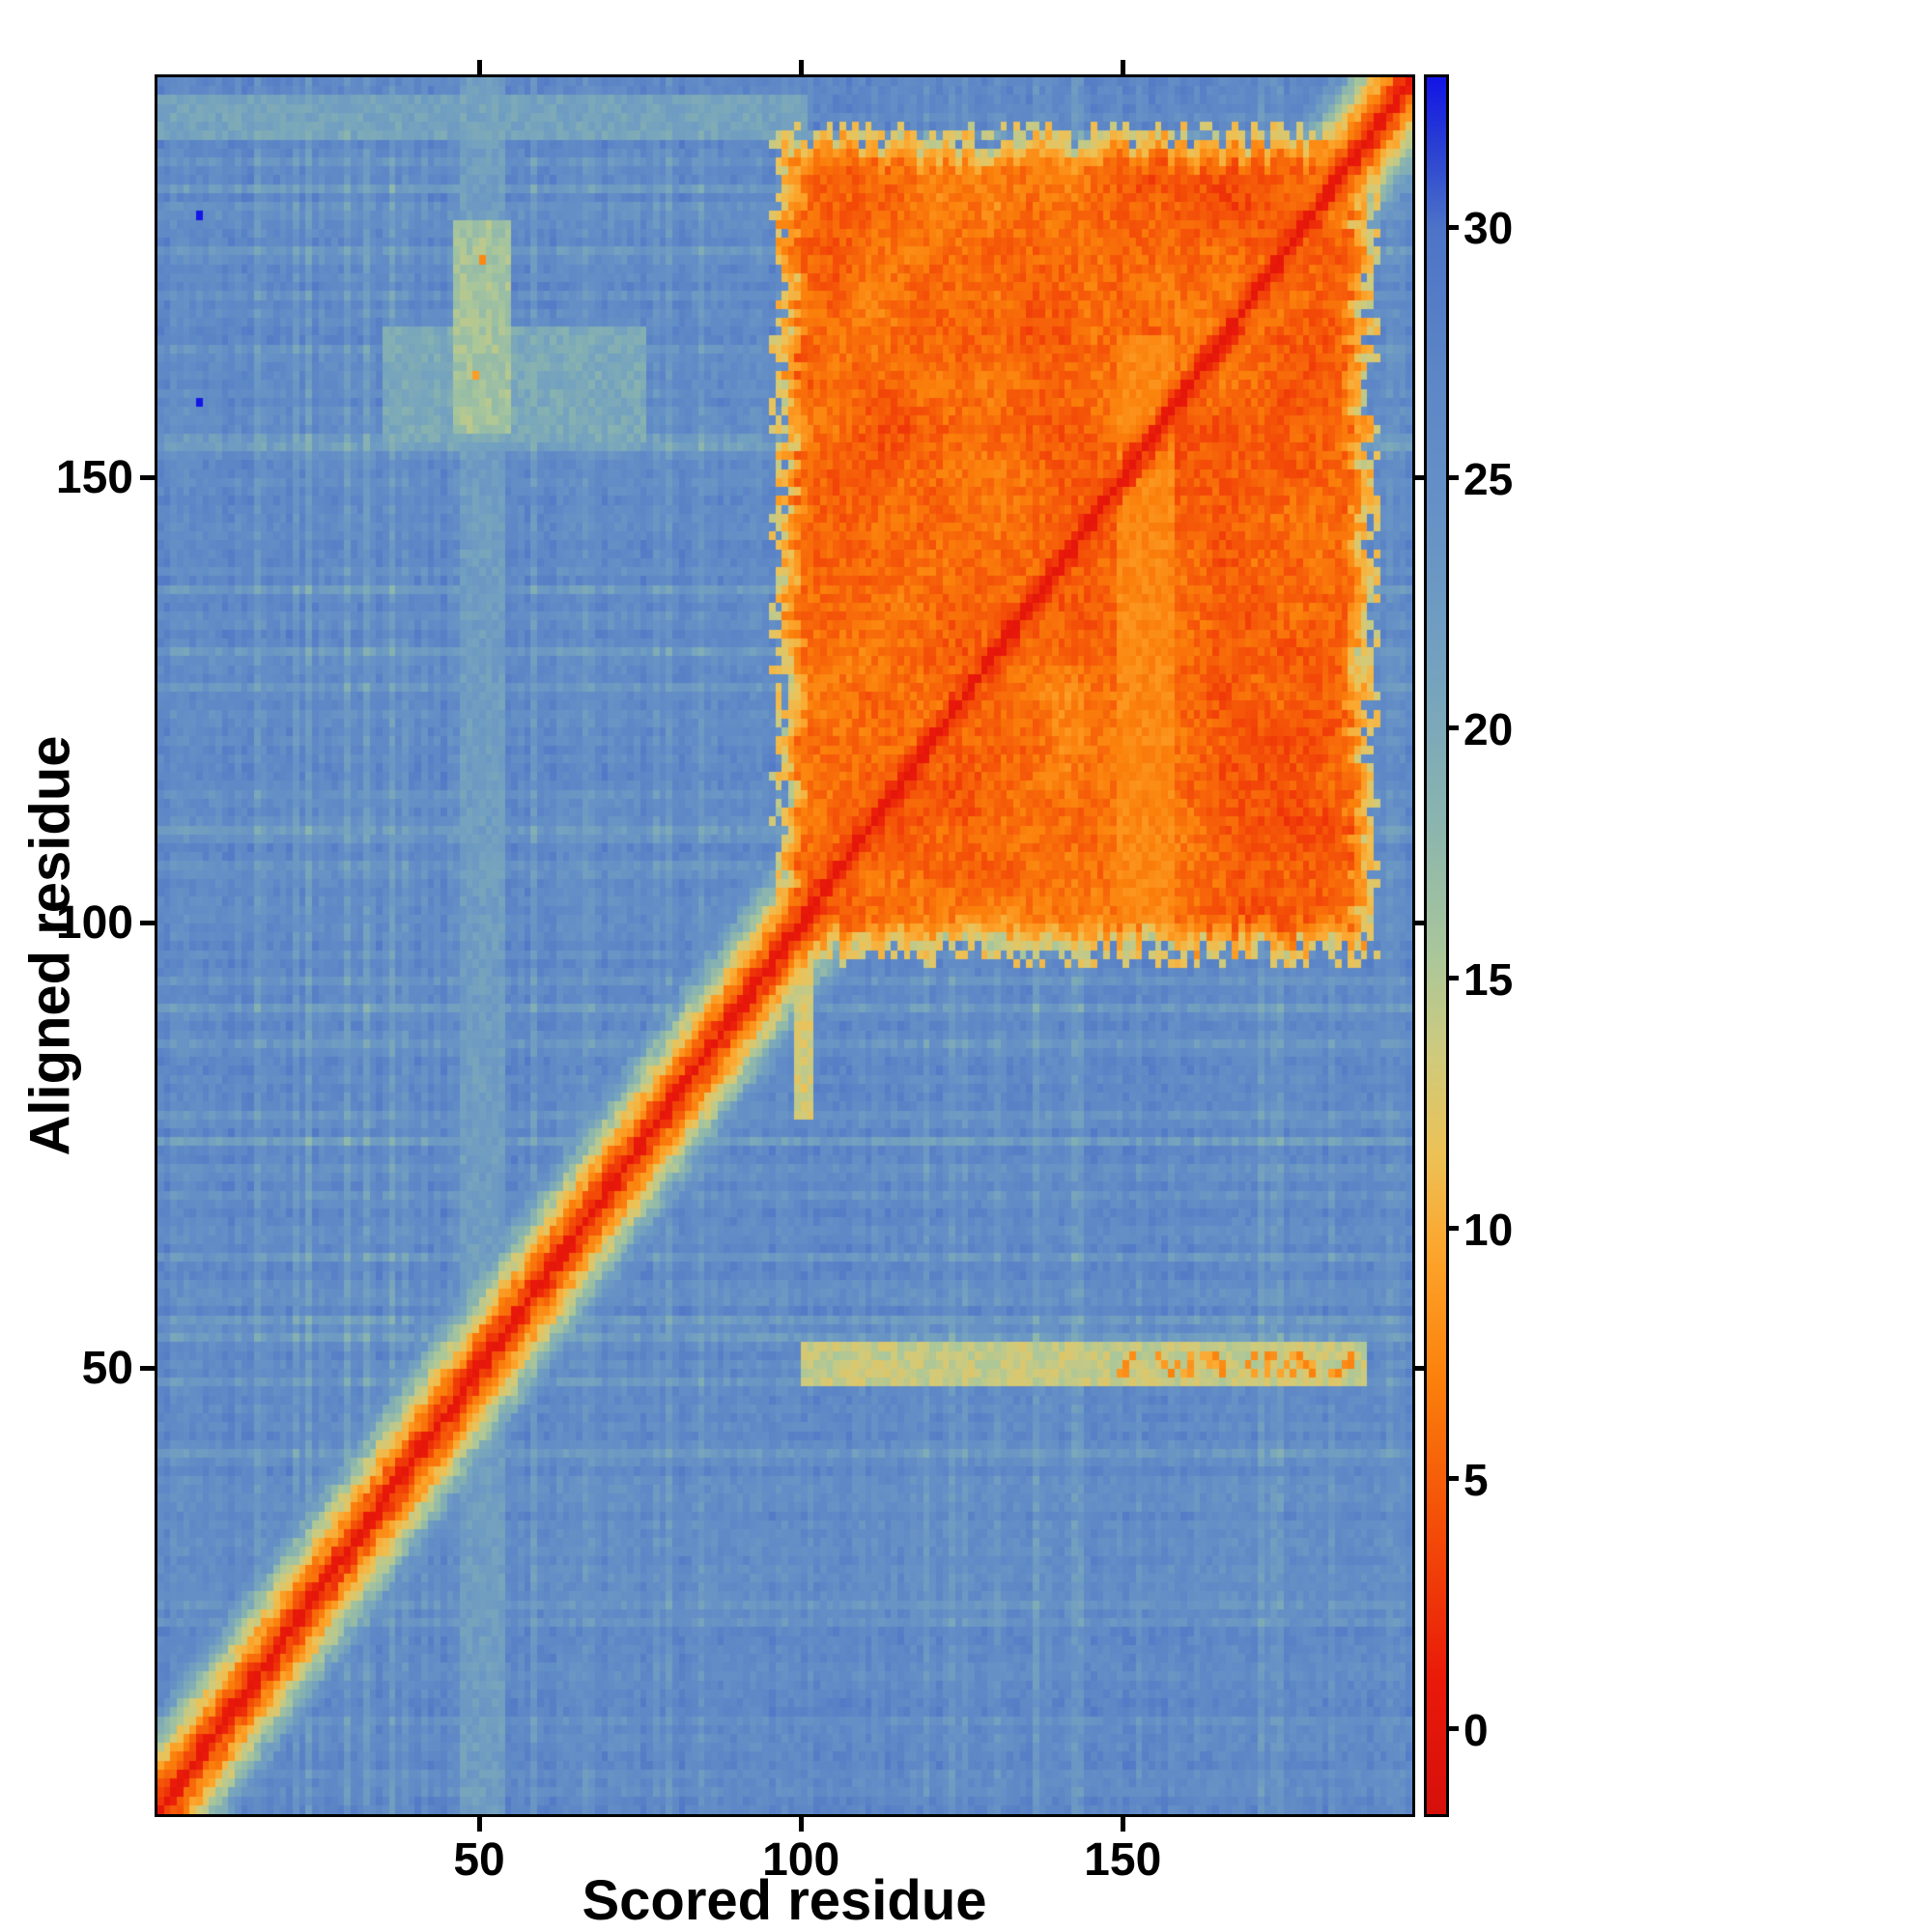 This screenshot has width=1932, height=1932. Describe the element at coordinates (1123, 1860) in the screenshot. I see `x-tick-label: 150` at that location.